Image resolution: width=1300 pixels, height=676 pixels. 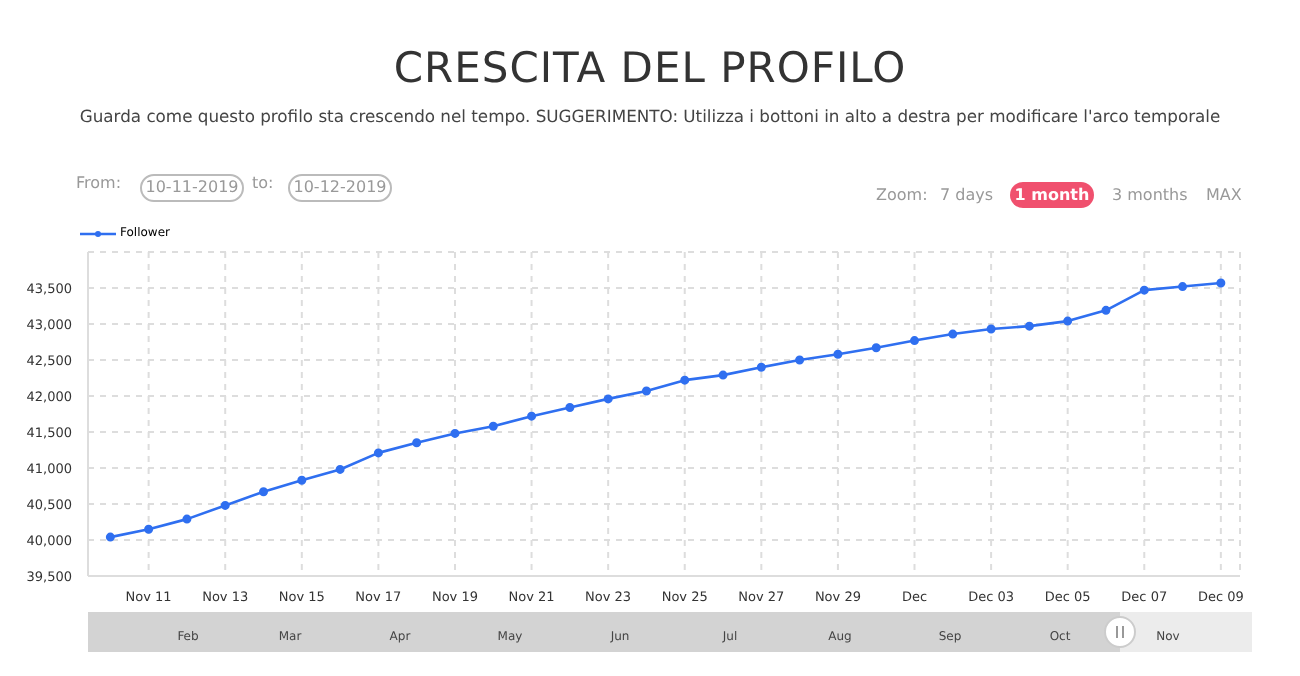 What do you see at coordinates (263, 183) in the screenshot?
I see `text: to:` at bounding box center [263, 183].